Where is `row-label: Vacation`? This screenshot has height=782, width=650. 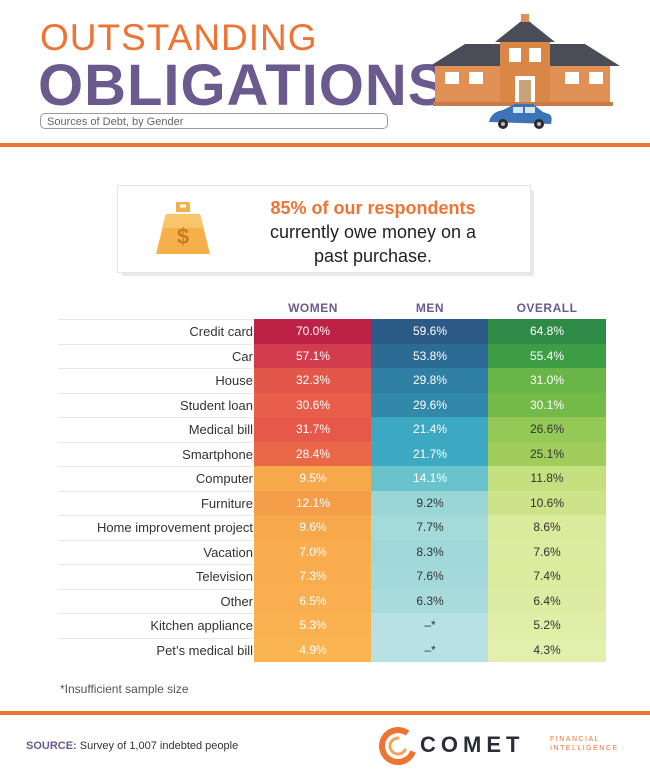 row-label: Vacation is located at coordinates (155, 552).